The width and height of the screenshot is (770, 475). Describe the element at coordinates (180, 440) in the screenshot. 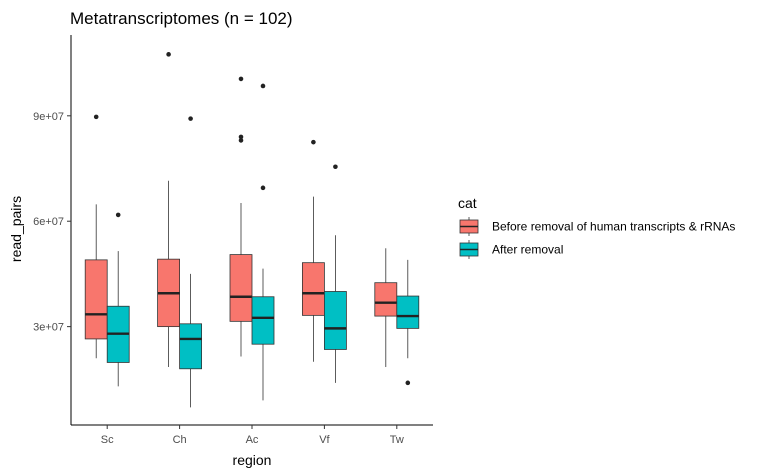

I see `x-tick-label: Ch` at that location.